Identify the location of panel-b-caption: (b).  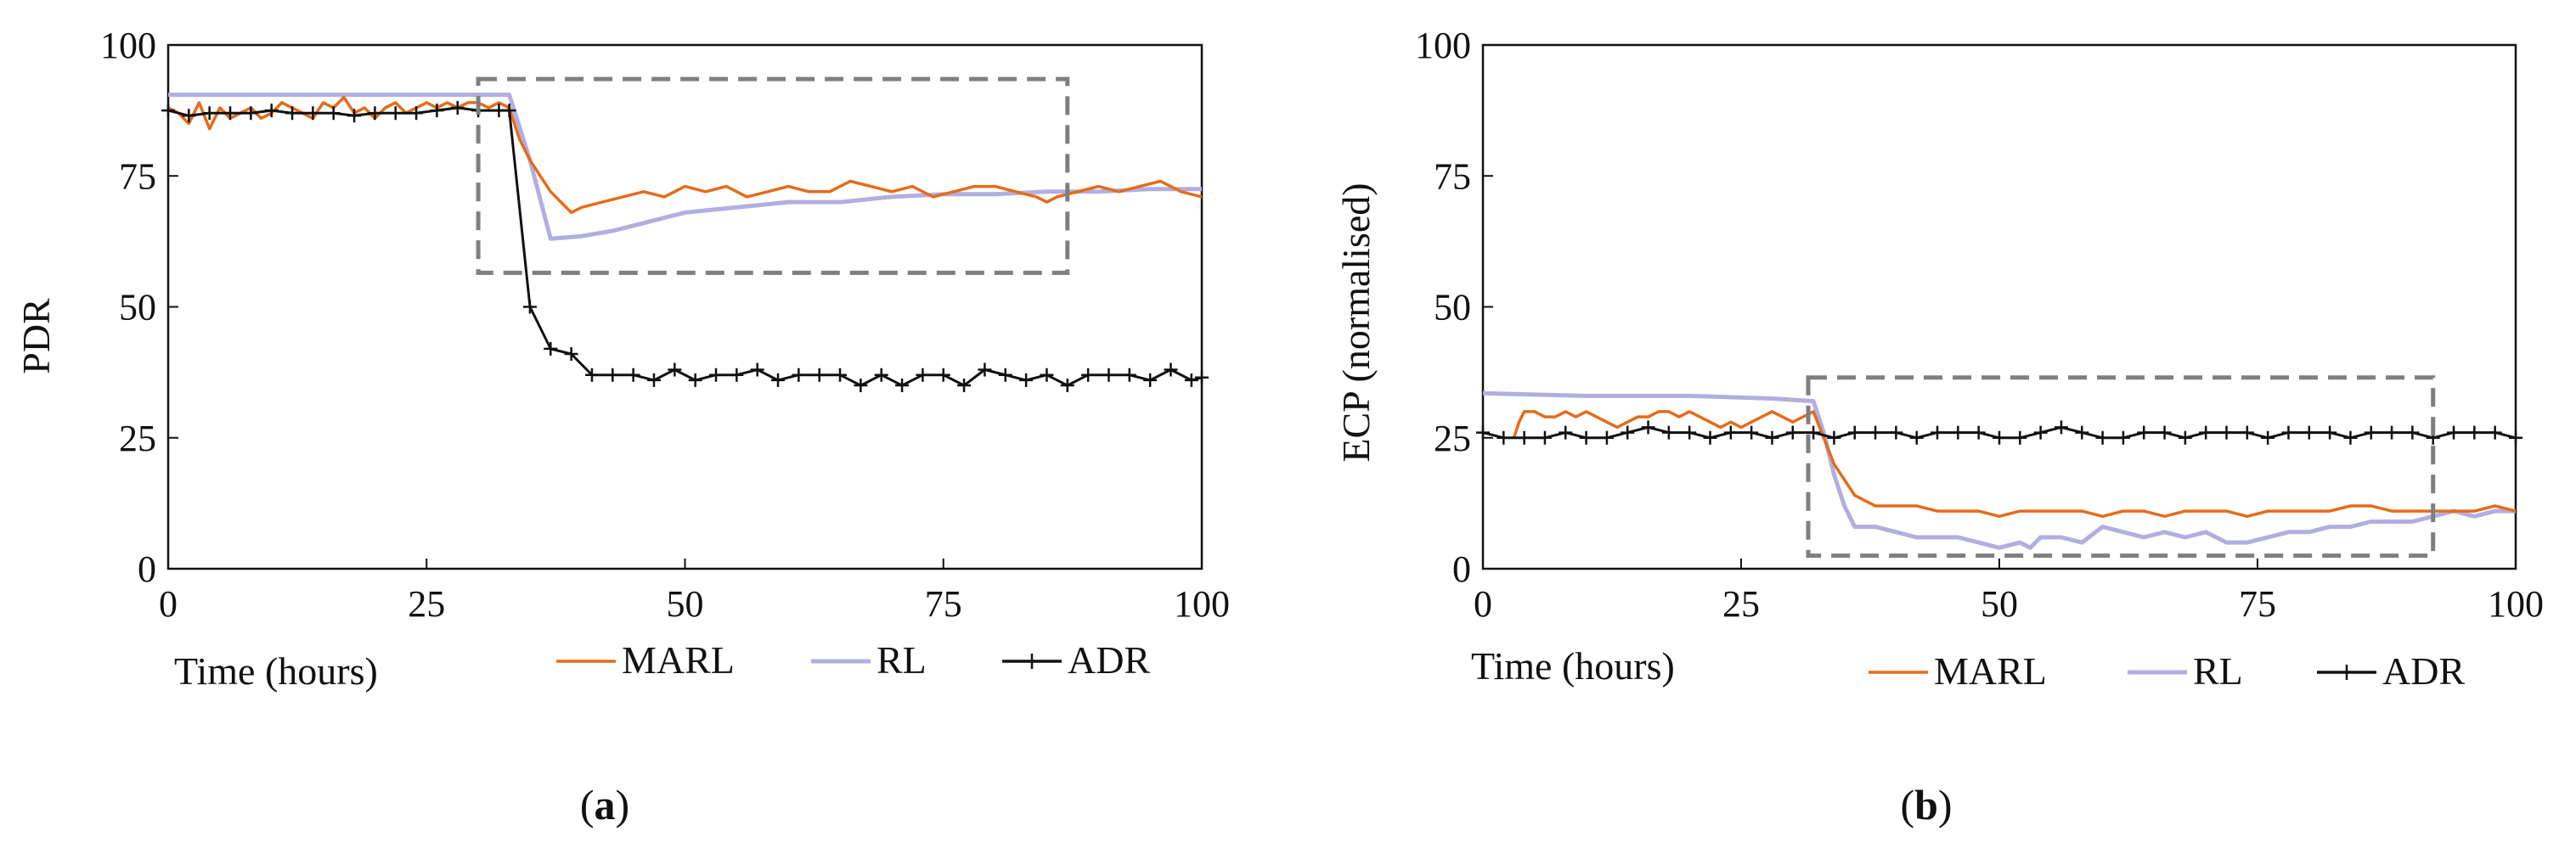
(1926, 804).